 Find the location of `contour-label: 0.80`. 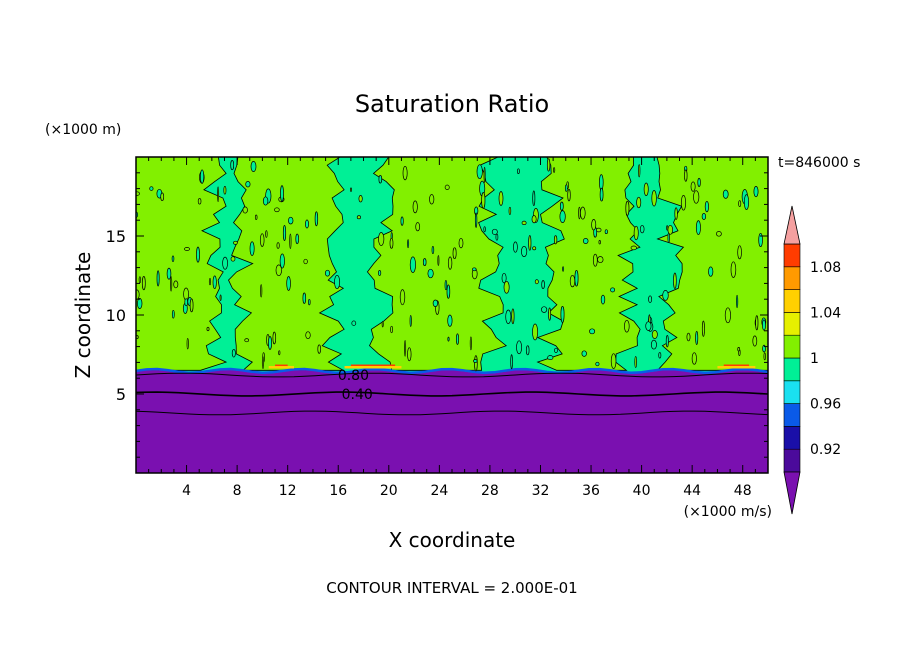

contour-label: 0.80 is located at coordinates (353, 376).